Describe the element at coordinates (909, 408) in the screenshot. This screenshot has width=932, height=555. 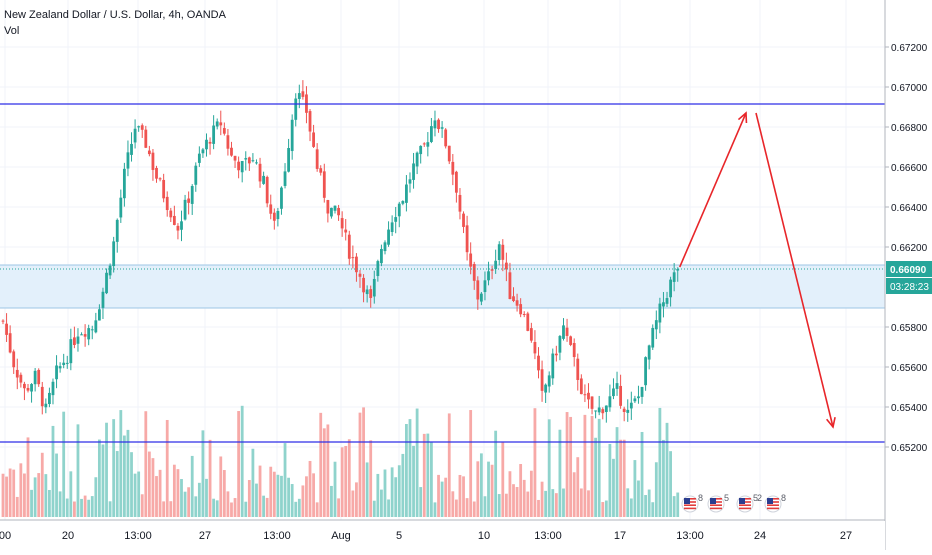
I see `price-tick-label: 0.65400` at that location.